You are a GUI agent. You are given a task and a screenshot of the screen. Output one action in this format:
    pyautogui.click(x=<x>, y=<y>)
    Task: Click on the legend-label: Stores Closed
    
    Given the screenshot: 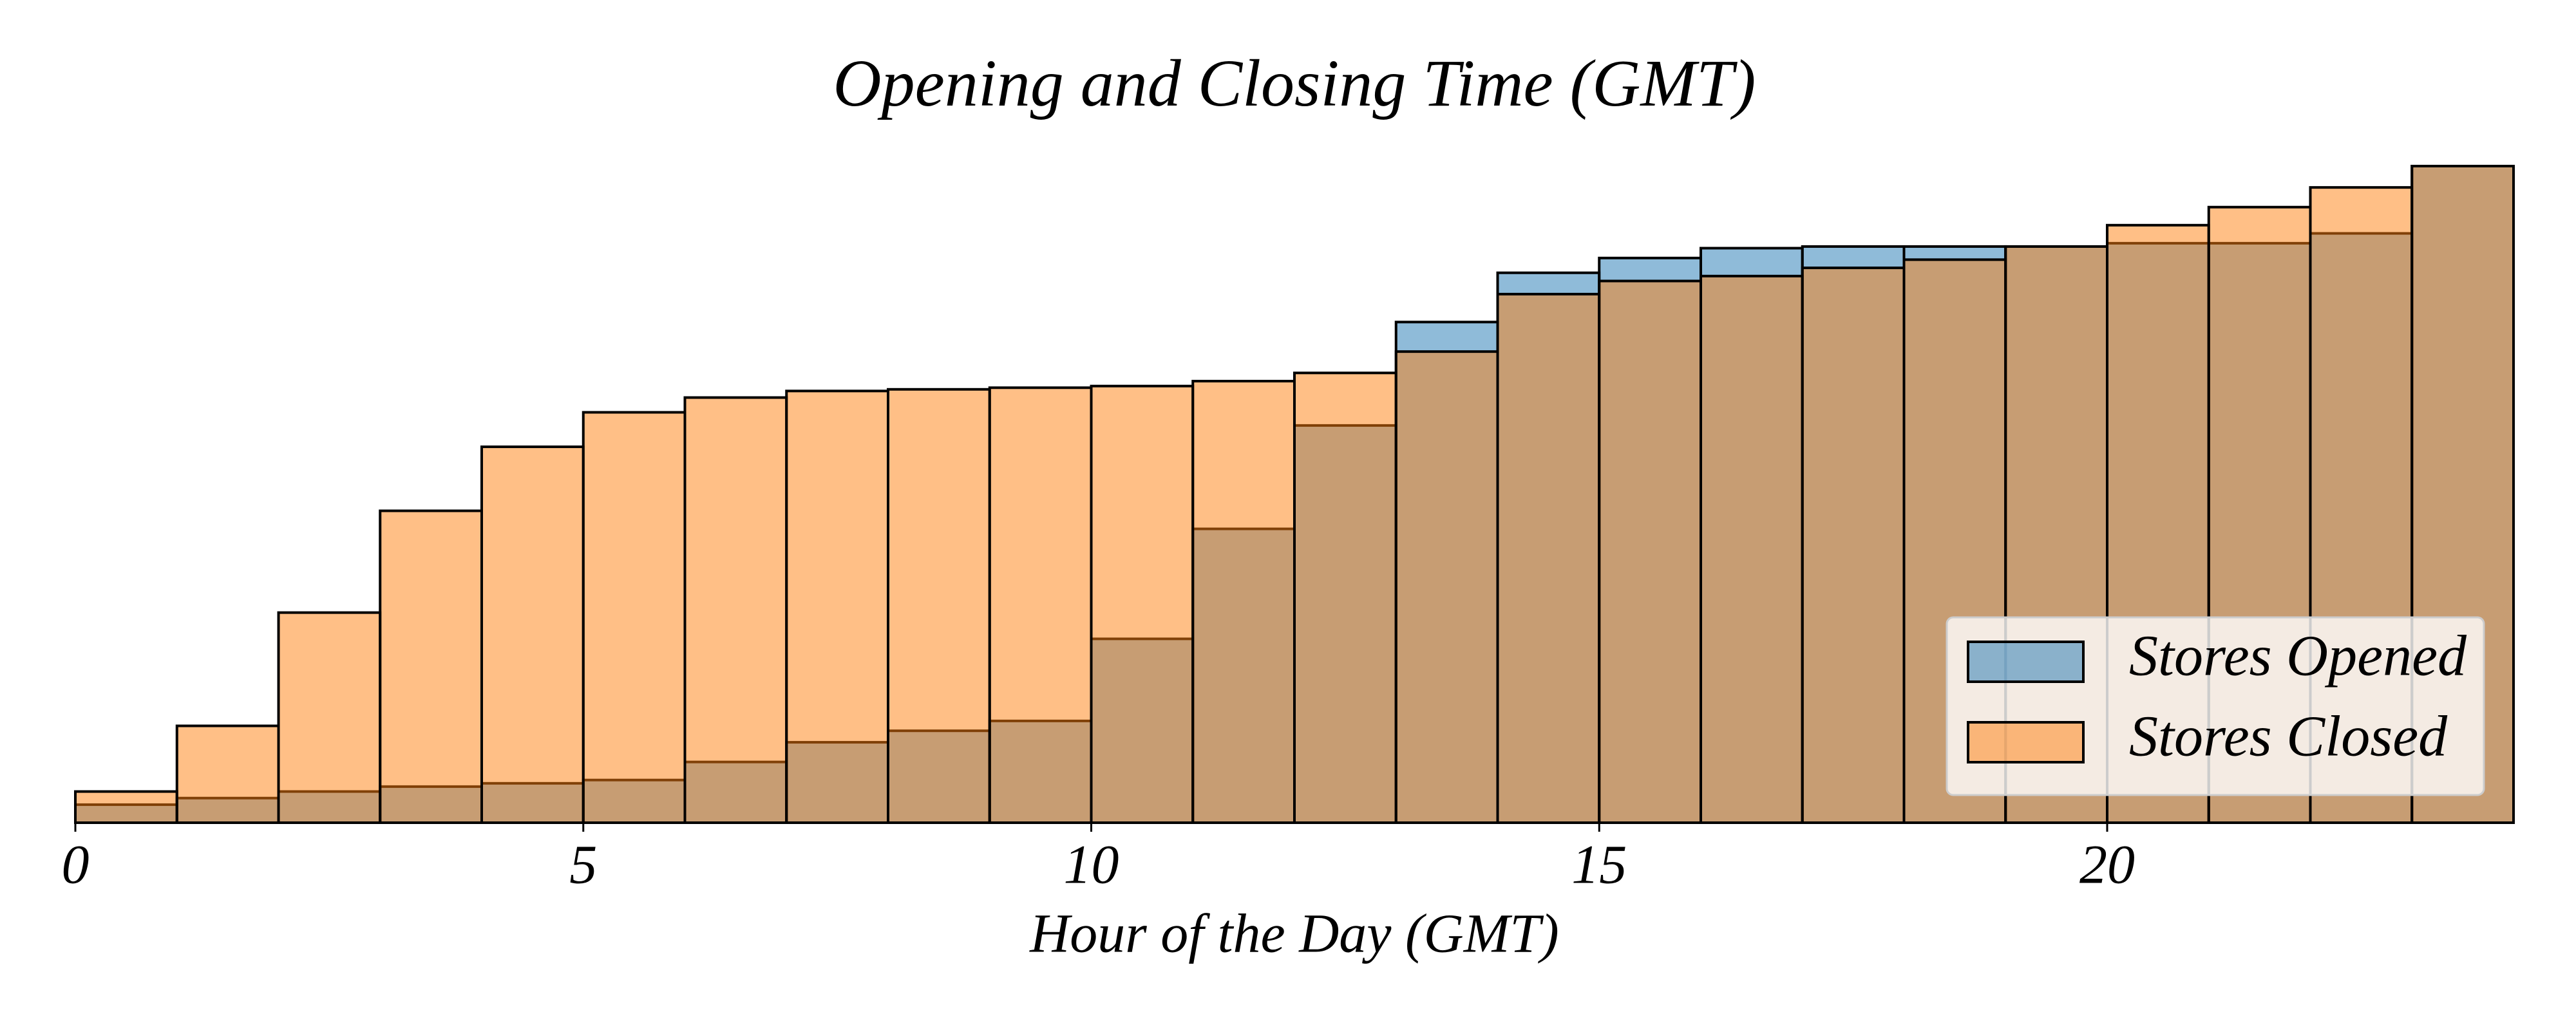 What is the action you would take?
    pyautogui.click(x=2289, y=737)
    